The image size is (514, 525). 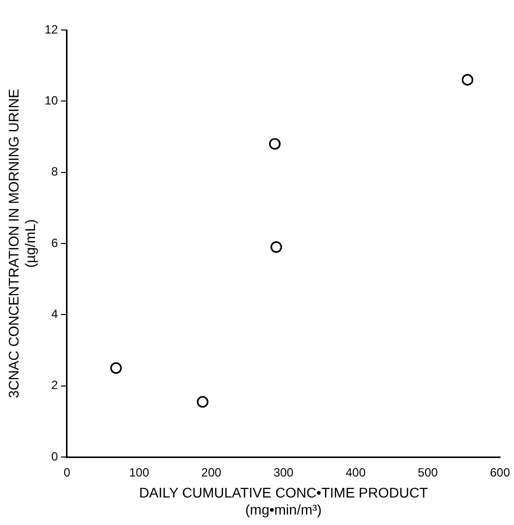 What do you see at coordinates (428, 473) in the screenshot?
I see `x-tick-label: 500` at bounding box center [428, 473].